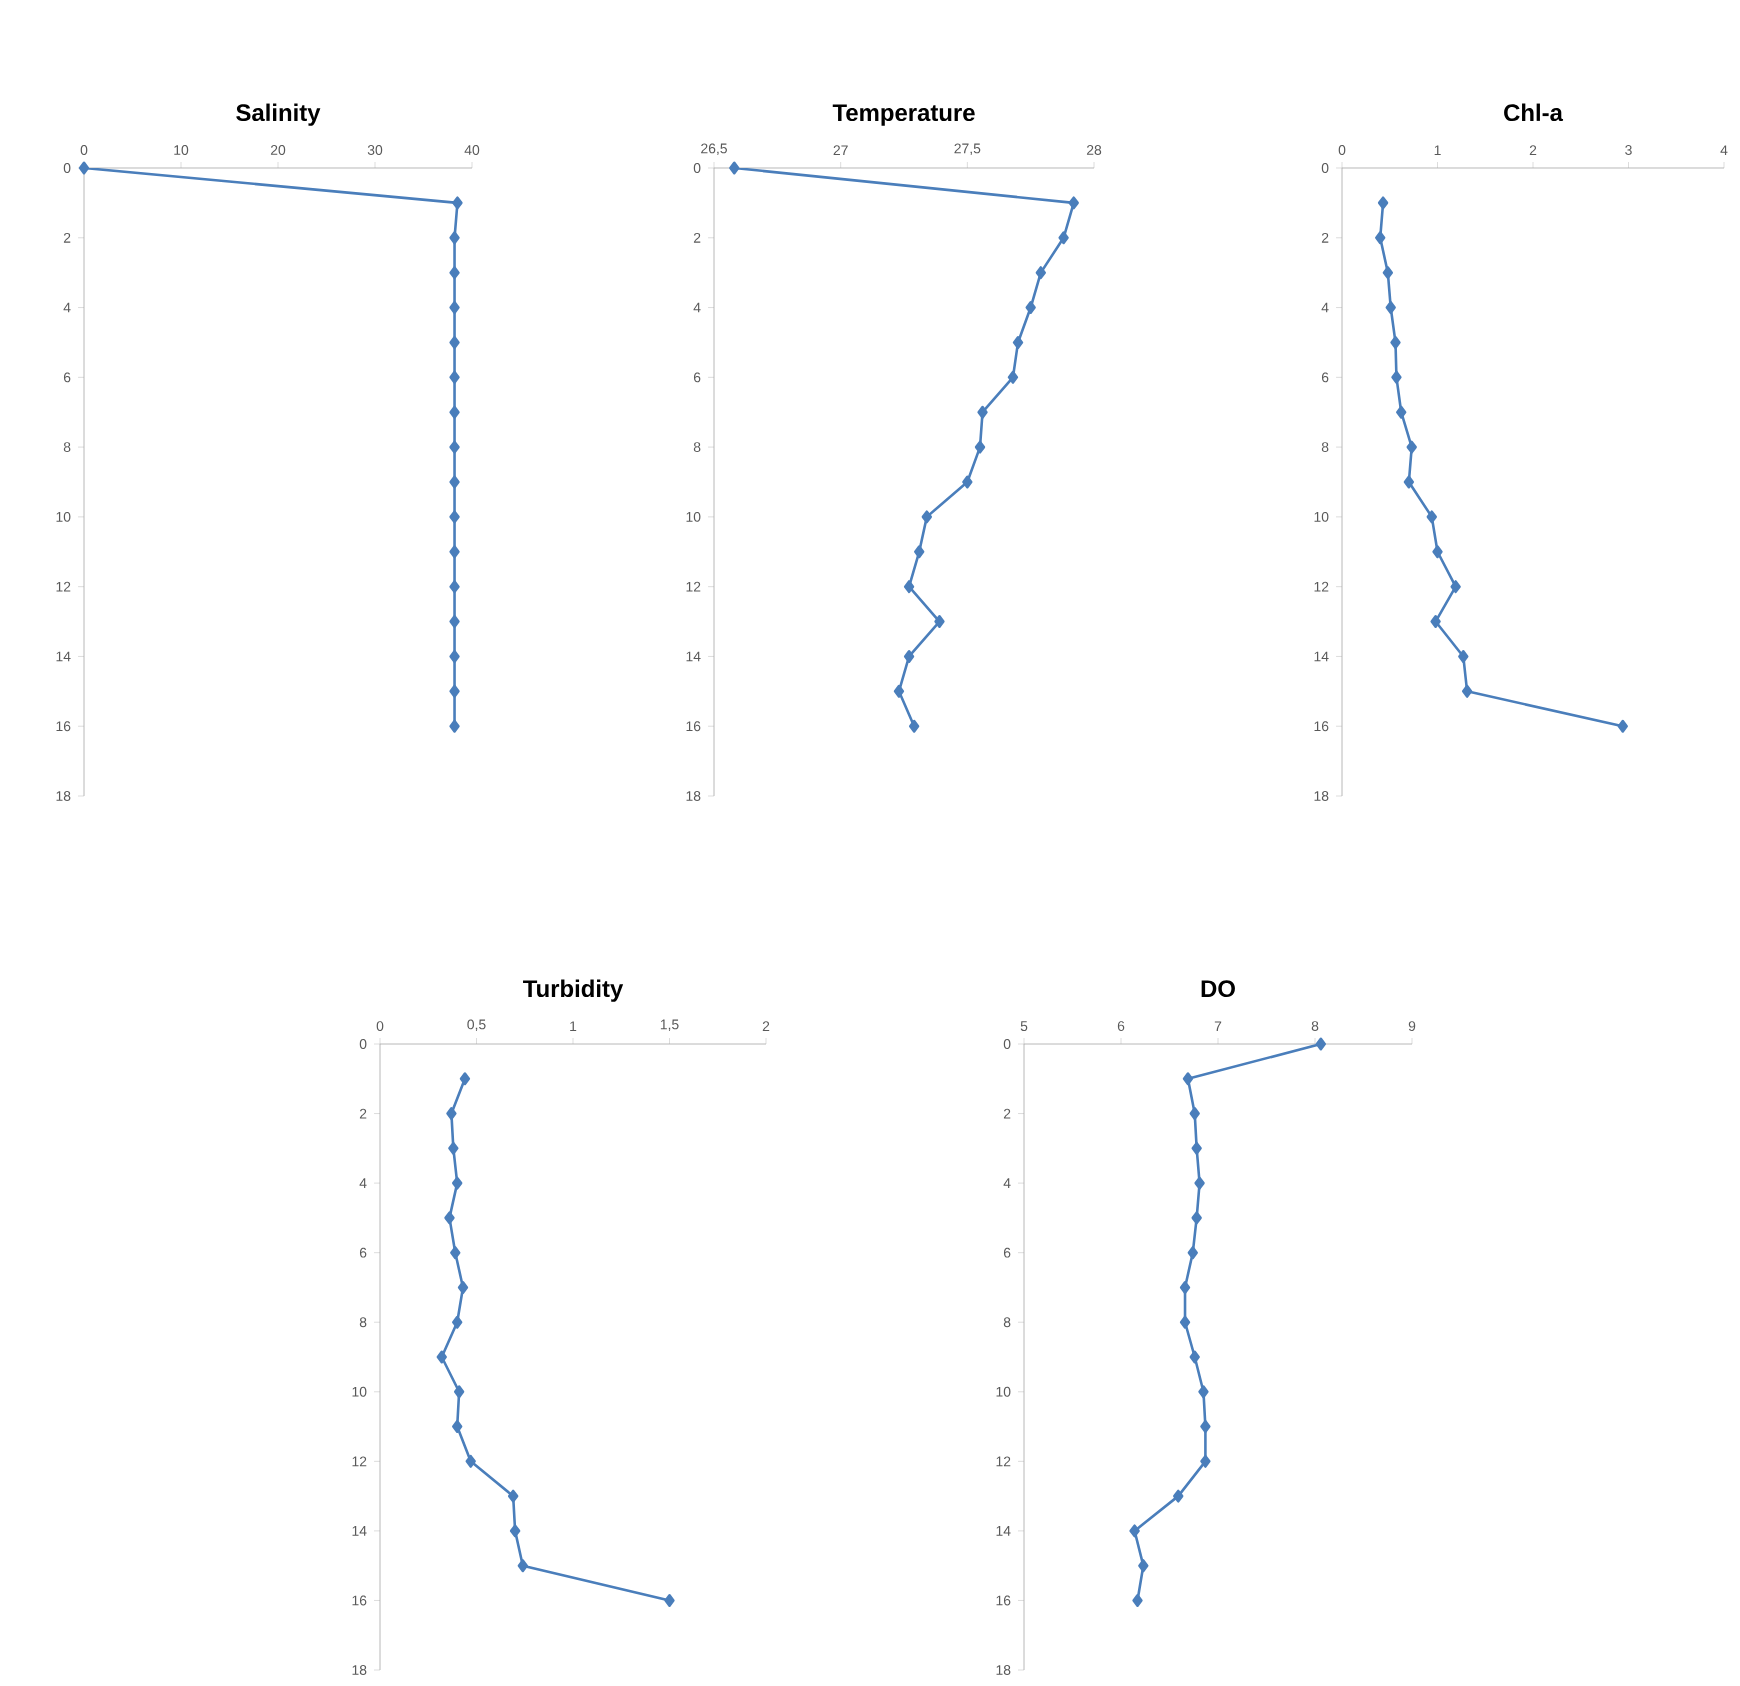  I want to click on chart-title: DO, so click(1218, 989).